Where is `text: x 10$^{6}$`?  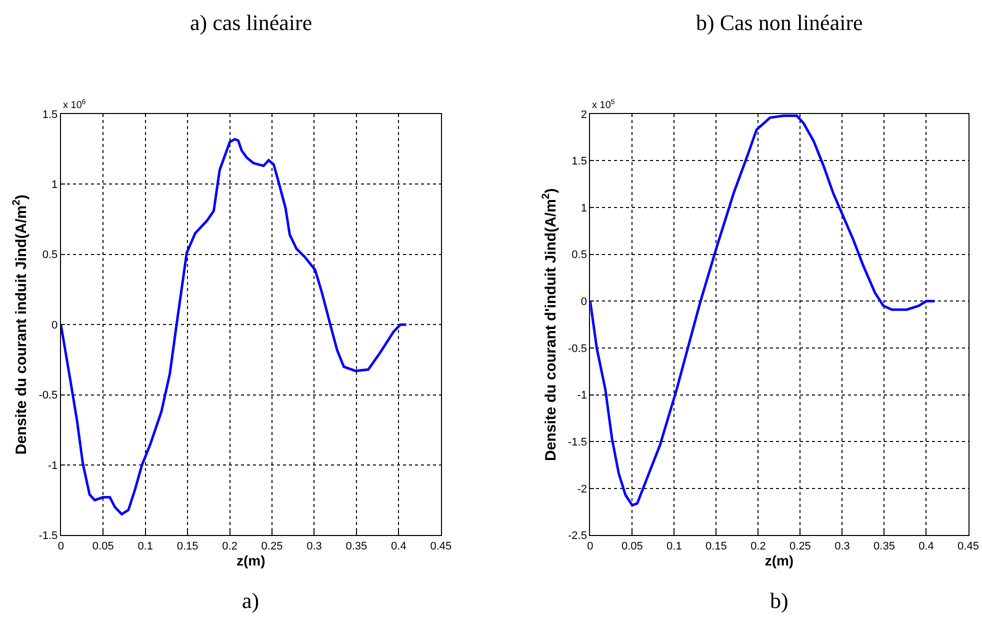 text: x 10$^{6}$ is located at coordinates (74, 105).